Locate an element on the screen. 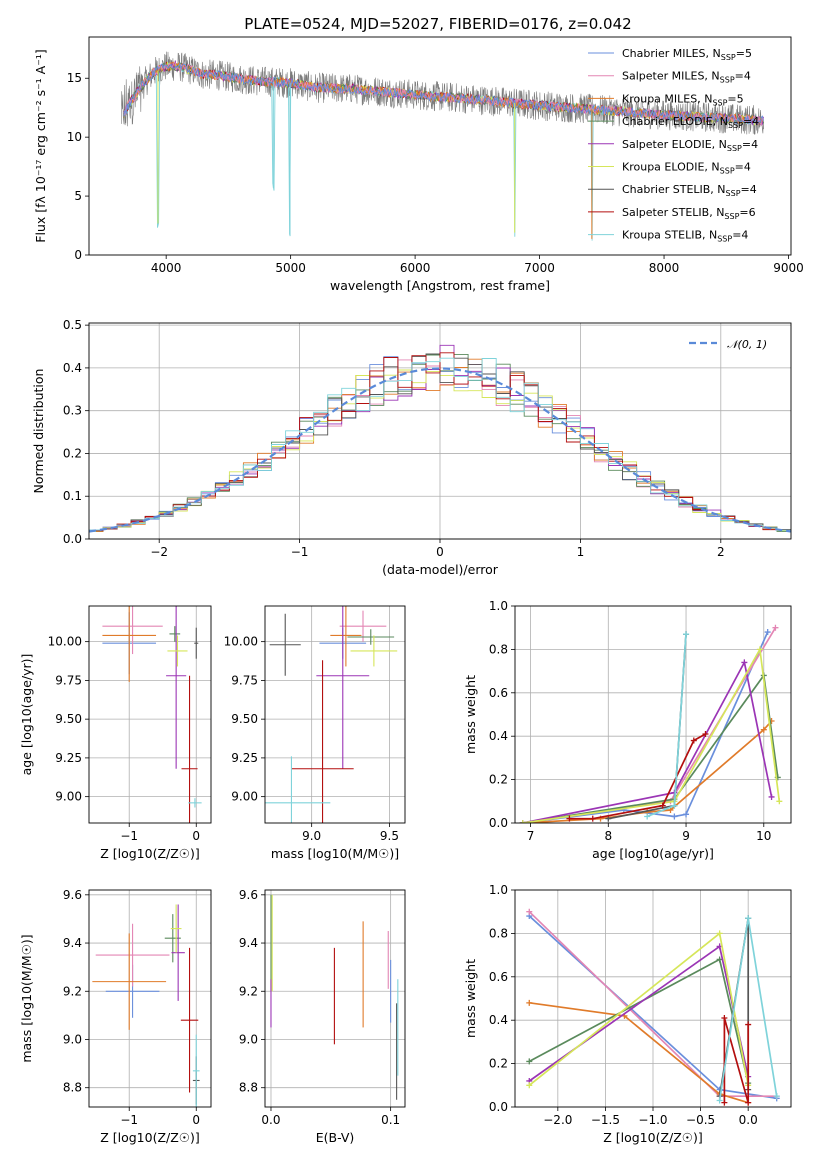 This screenshot has height=1170, width=819. legend-entry: Chabrier STELIB, NSSP=4 is located at coordinates (689, 190).